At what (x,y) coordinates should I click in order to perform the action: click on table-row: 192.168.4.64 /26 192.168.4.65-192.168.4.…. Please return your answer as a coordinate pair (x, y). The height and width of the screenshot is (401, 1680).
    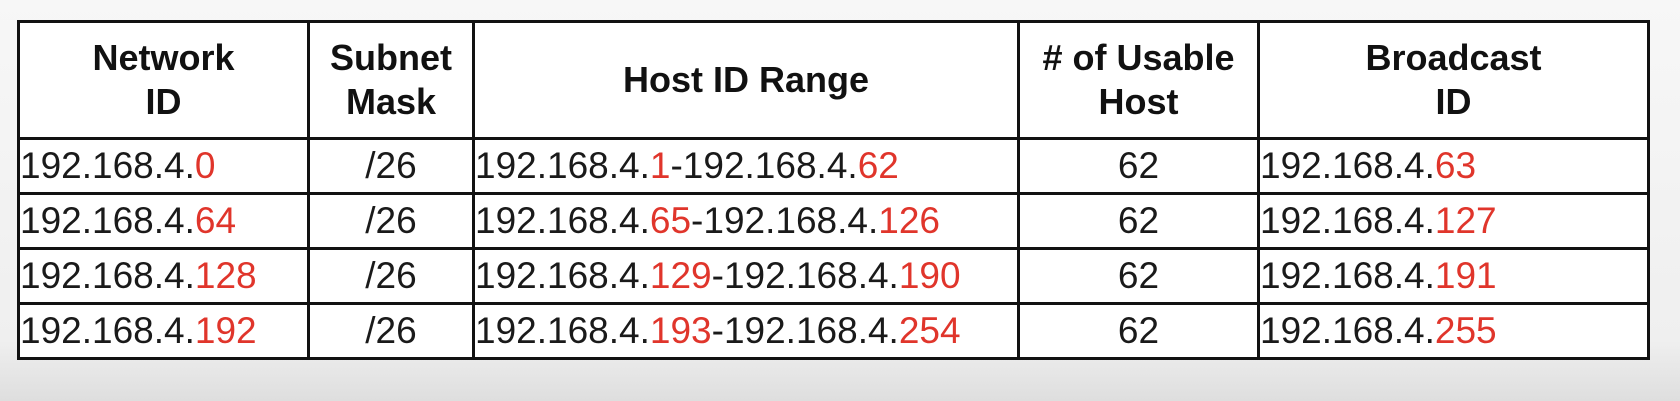
    Looking at the image, I should click on (833, 221).